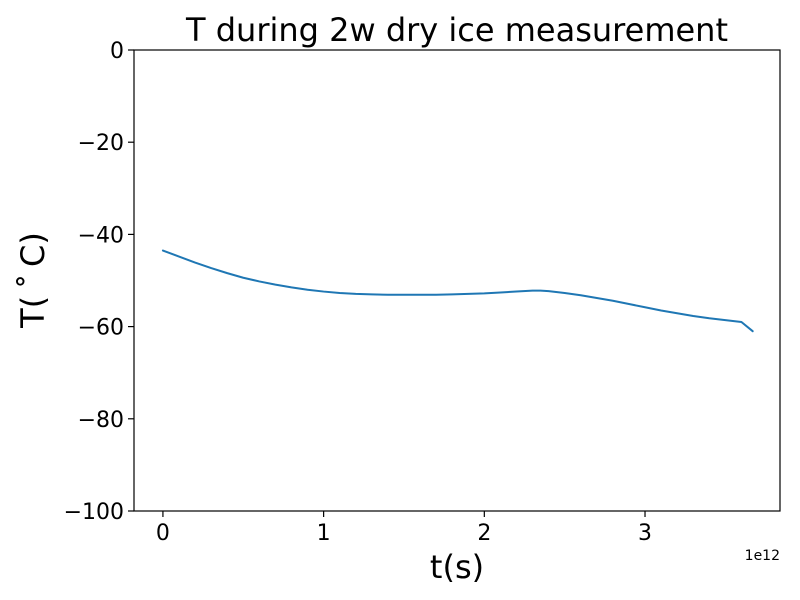 Image resolution: width=800 pixels, height=600 pixels. I want to click on y-tick-label: −40, so click(101, 235).